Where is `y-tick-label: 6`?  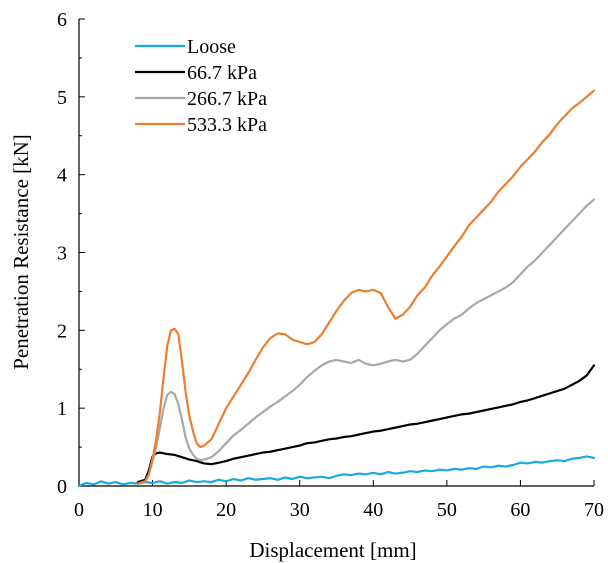
y-tick-label: 6 is located at coordinates (62, 20).